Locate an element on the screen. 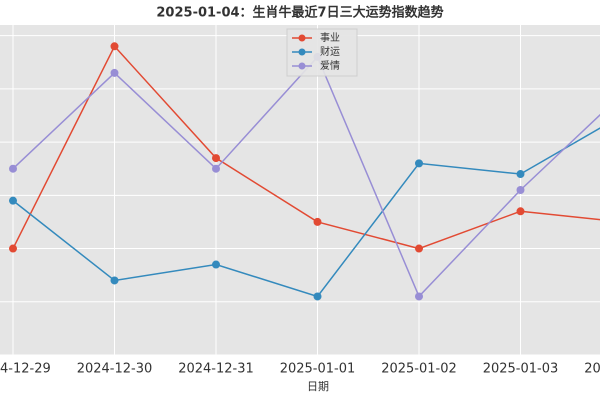 This screenshot has height=400, width=600. legend-label: 爱情 is located at coordinates (330, 65).